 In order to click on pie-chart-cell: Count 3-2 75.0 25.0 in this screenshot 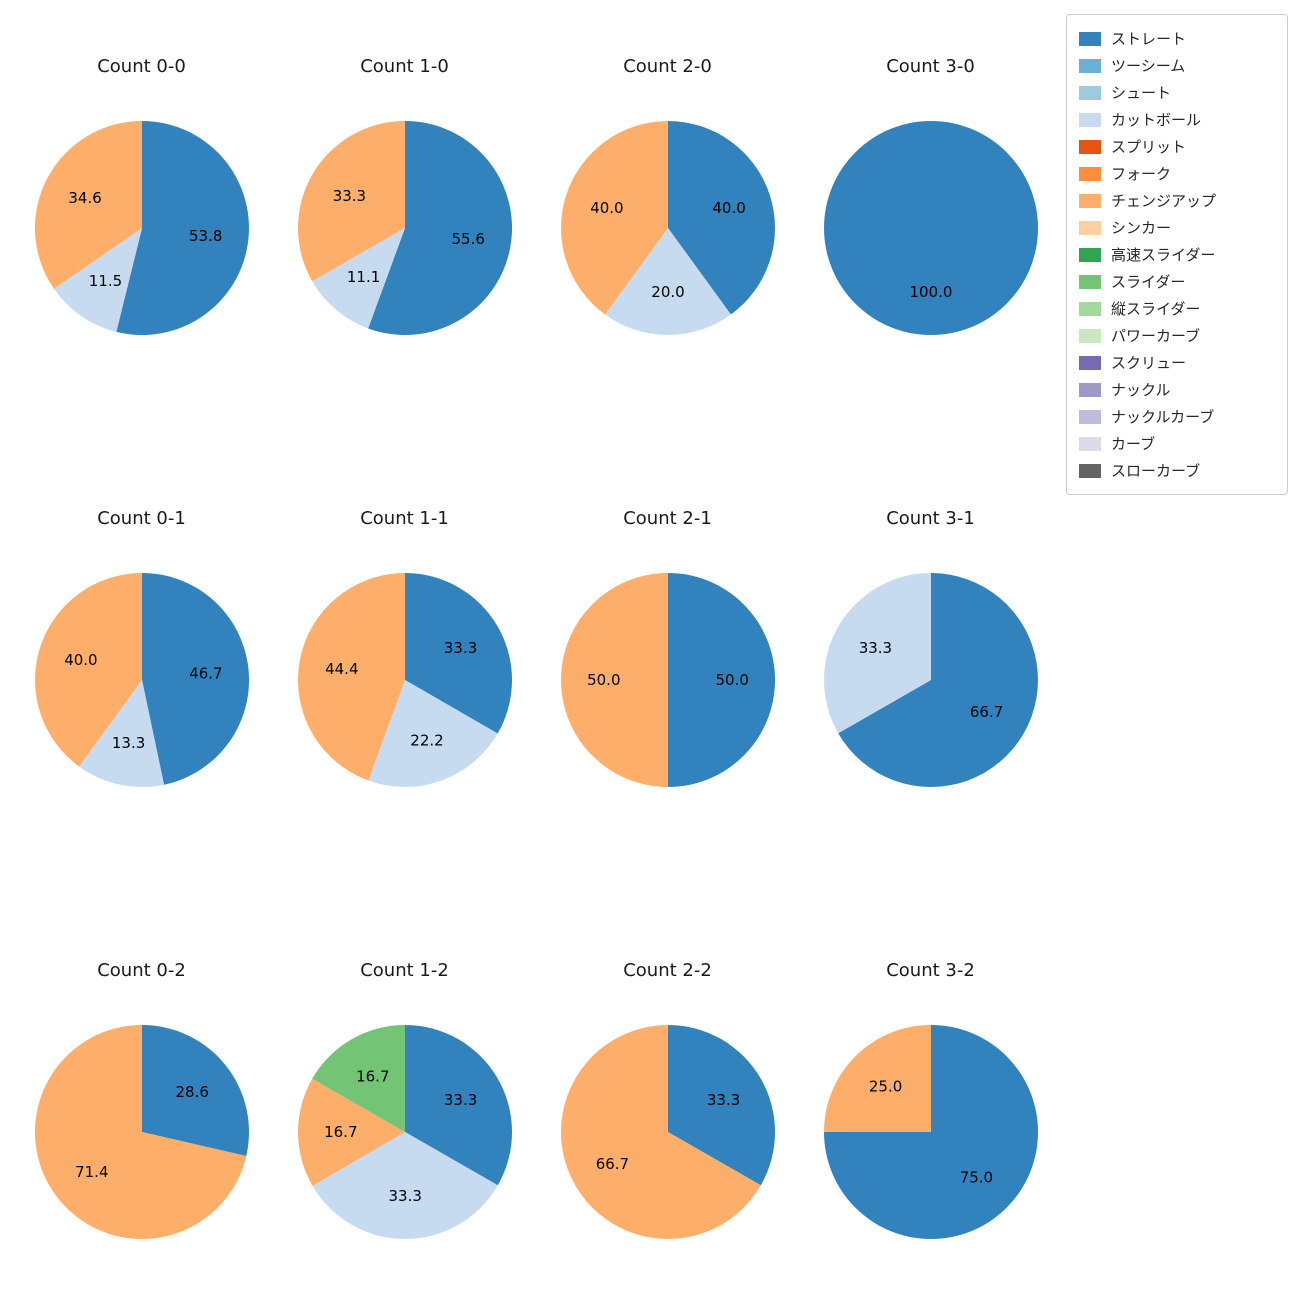, I will do `click(930, 1102)`.